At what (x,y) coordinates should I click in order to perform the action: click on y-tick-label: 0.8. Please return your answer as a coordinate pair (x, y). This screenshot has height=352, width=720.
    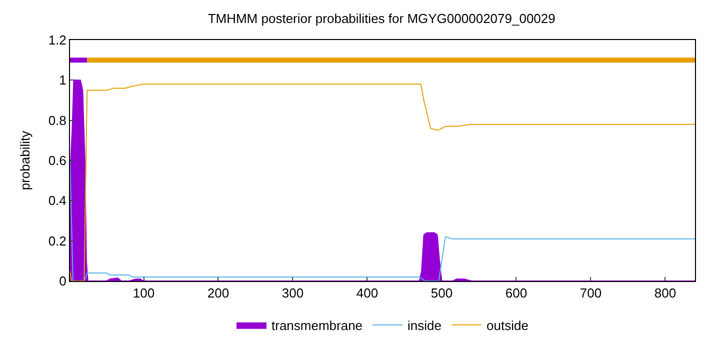
    Looking at the image, I should click on (57, 120).